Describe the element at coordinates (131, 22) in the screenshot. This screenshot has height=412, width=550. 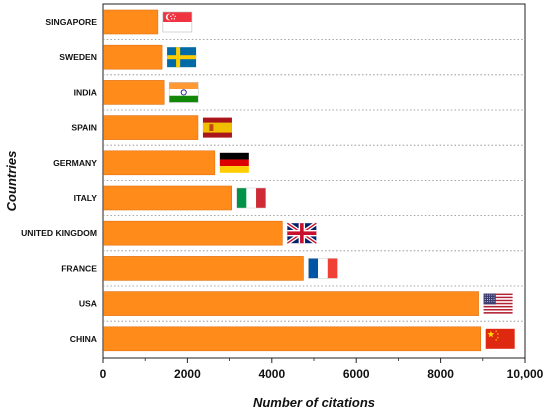
I see `bar-singapore` at that location.